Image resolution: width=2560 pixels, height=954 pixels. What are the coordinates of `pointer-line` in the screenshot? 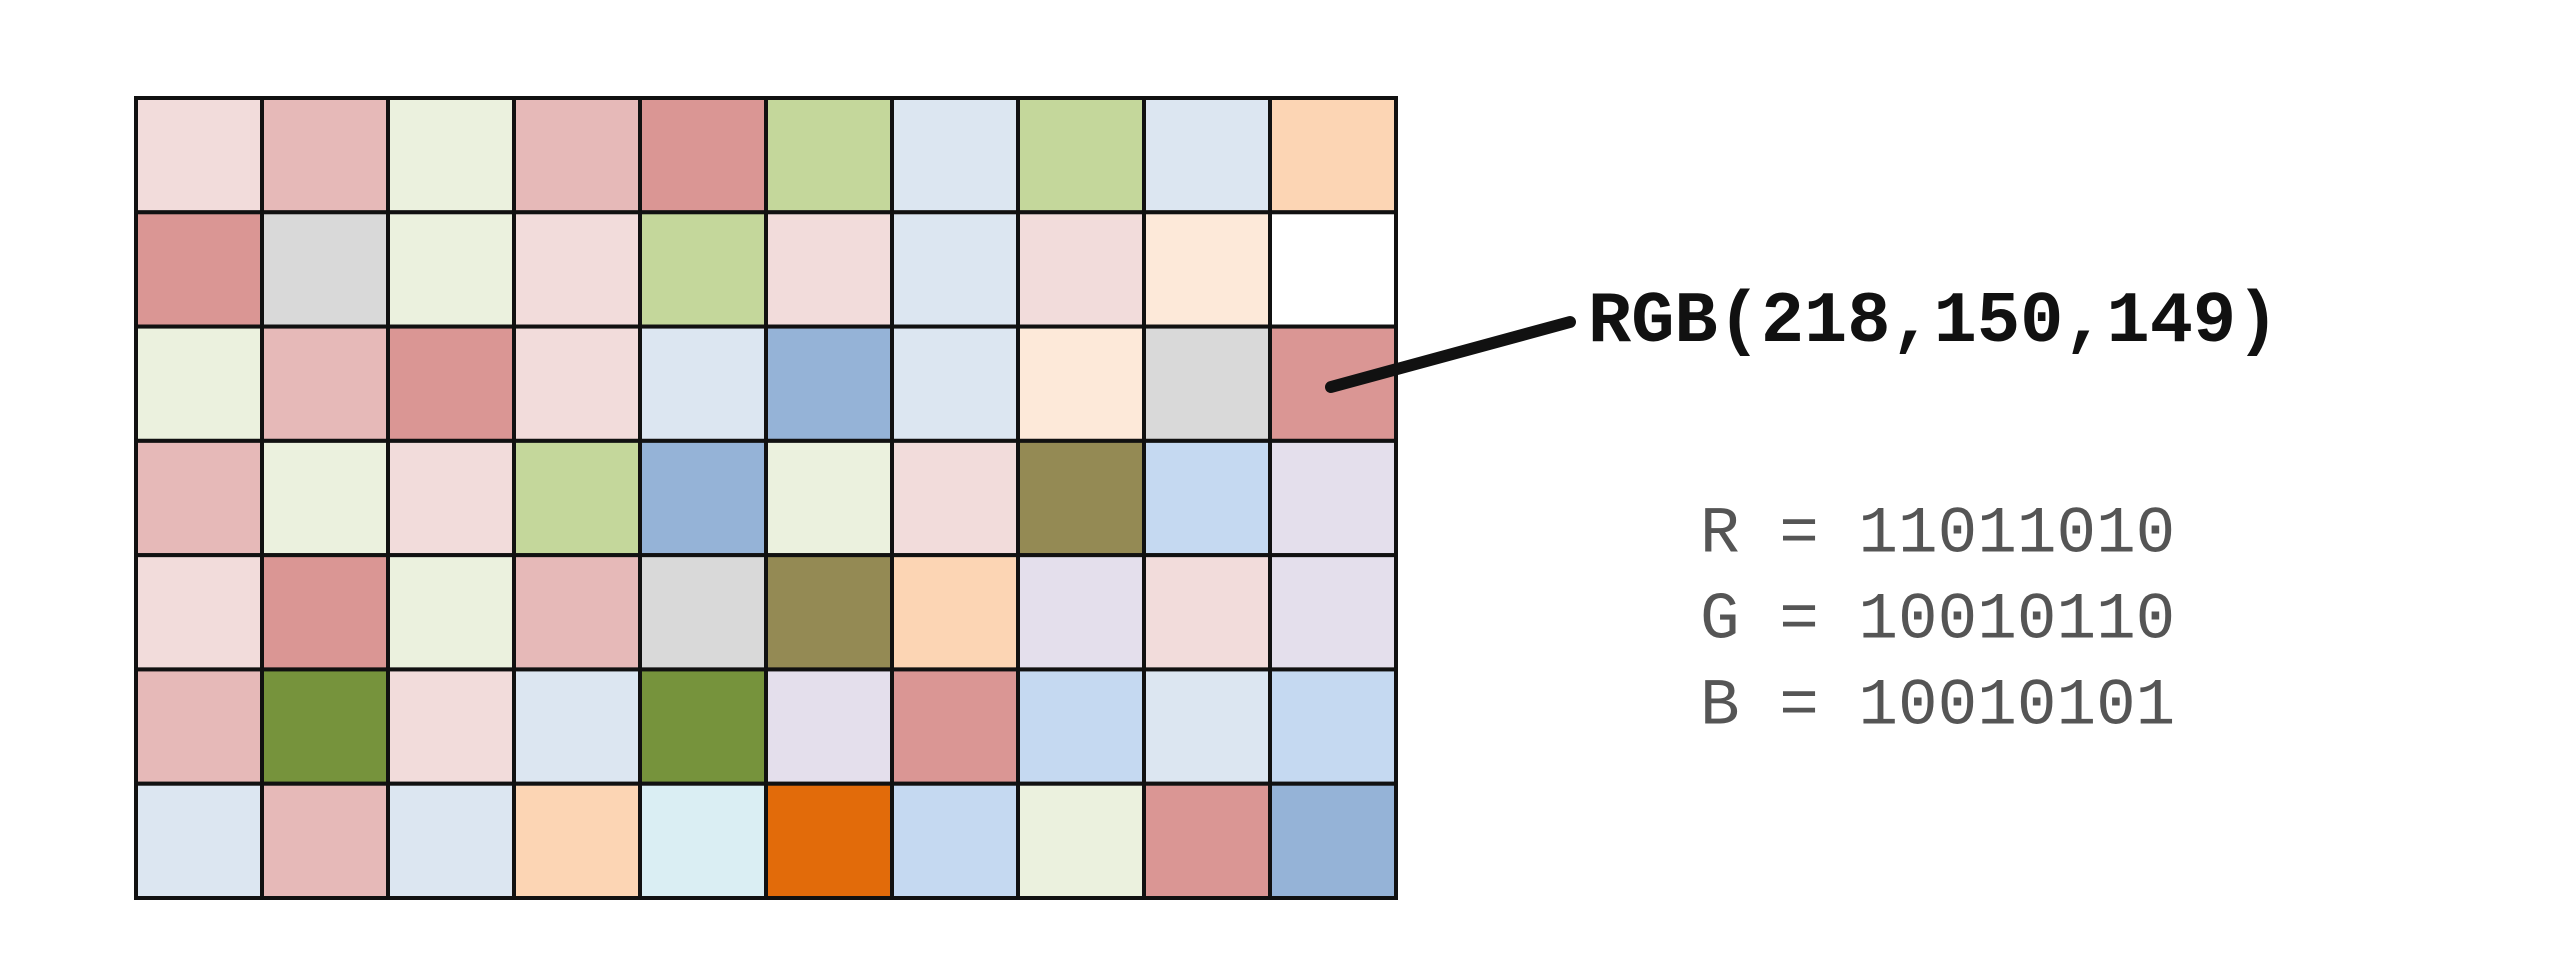 It's located at (1450, 354).